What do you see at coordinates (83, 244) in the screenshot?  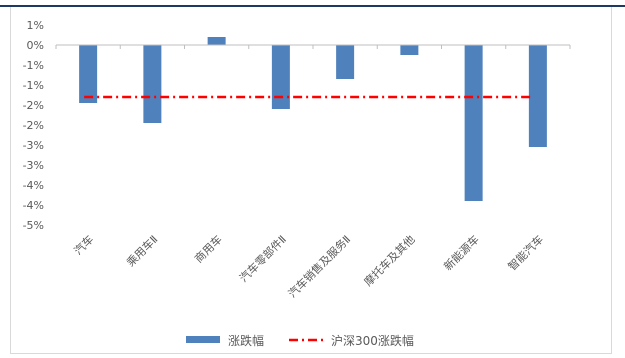 I see `x-tick-label: 汽车` at bounding box center [83, 244].